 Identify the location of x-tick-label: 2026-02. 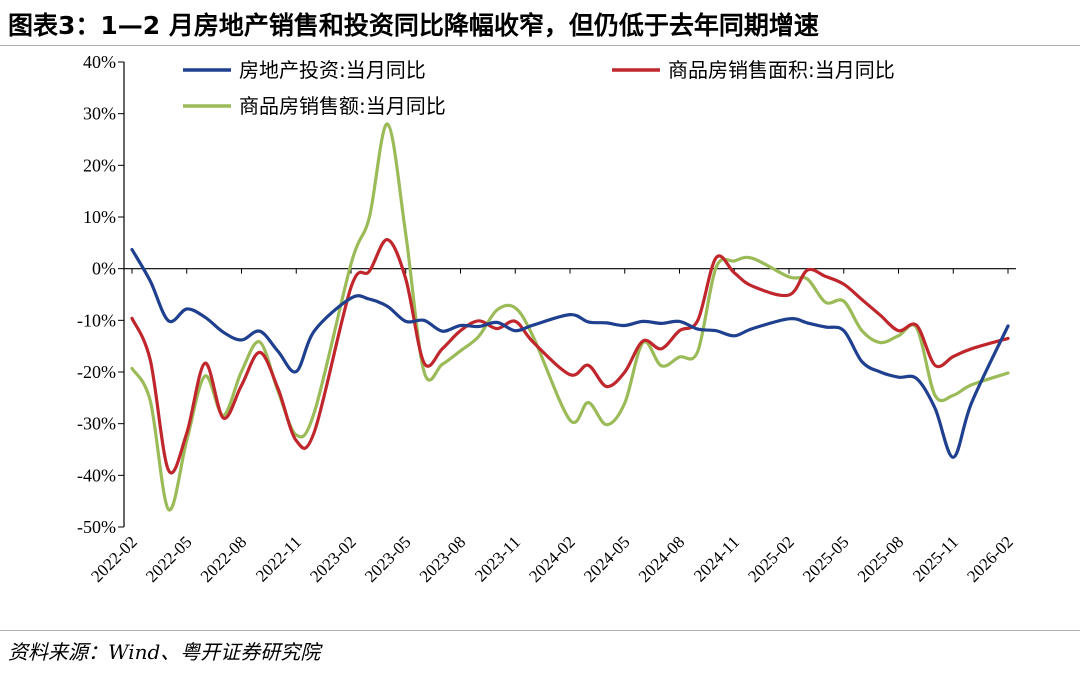
(990, 559).